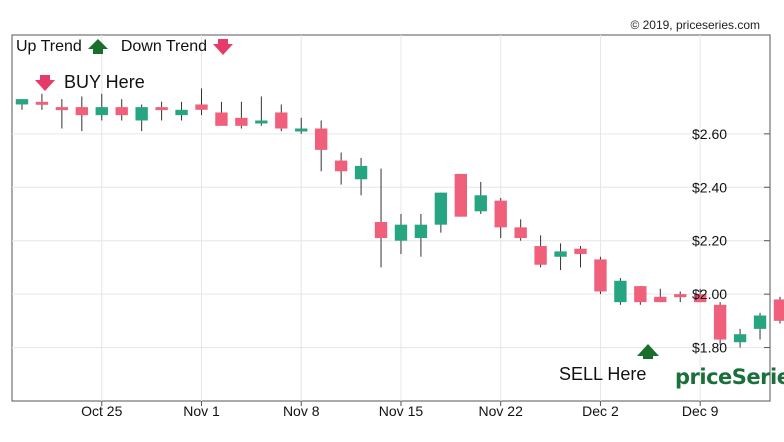 The width and height of the screenshot is (784, 442). I want to click on sell-annotation: SELL Here, so click(602, 374).